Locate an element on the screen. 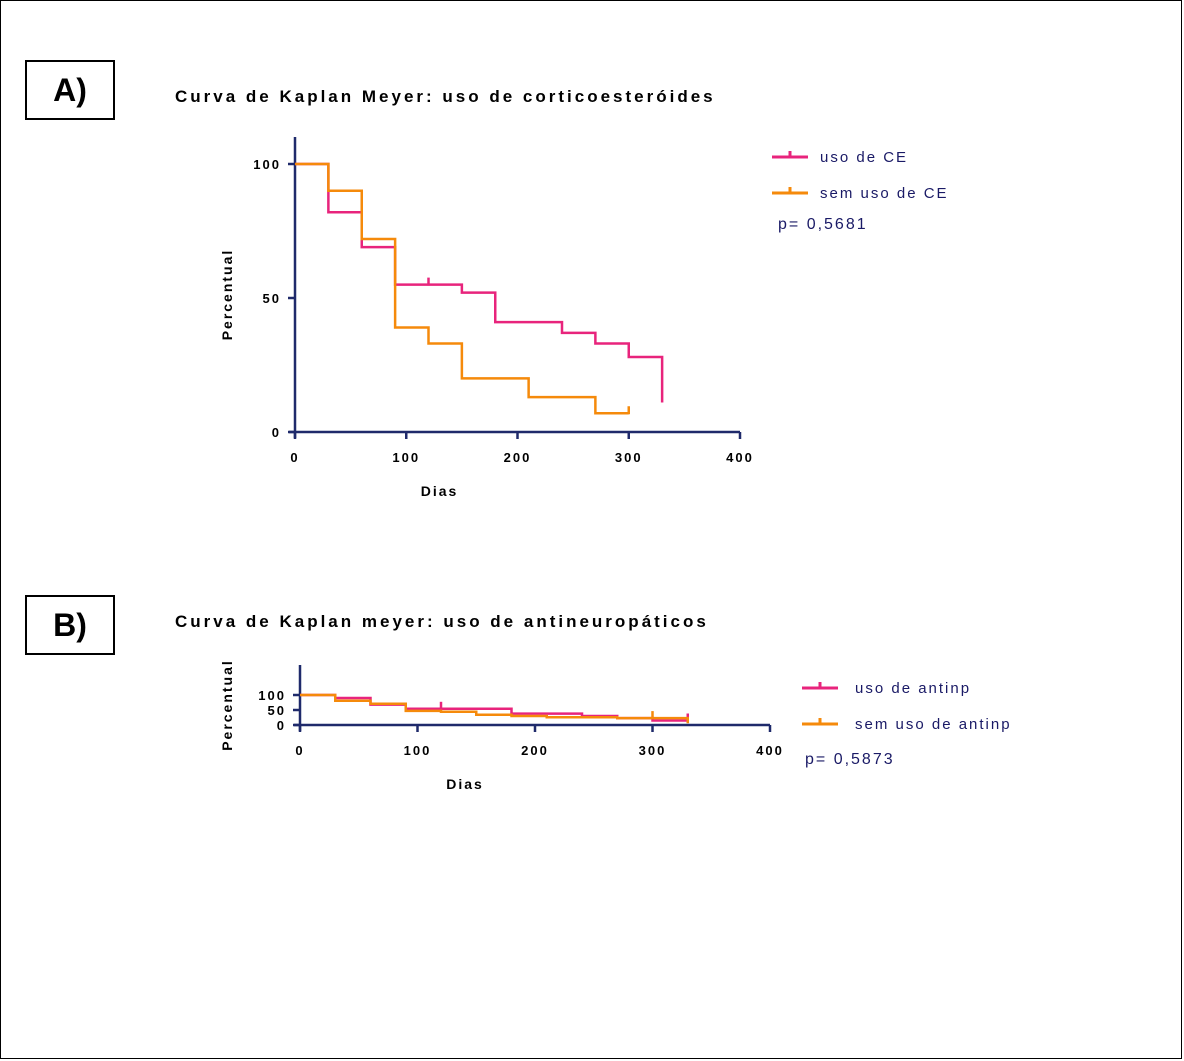 This screenshot has width=1184, height=1061. x-tick-label-a: 200 is located at coordinates (518, 457).